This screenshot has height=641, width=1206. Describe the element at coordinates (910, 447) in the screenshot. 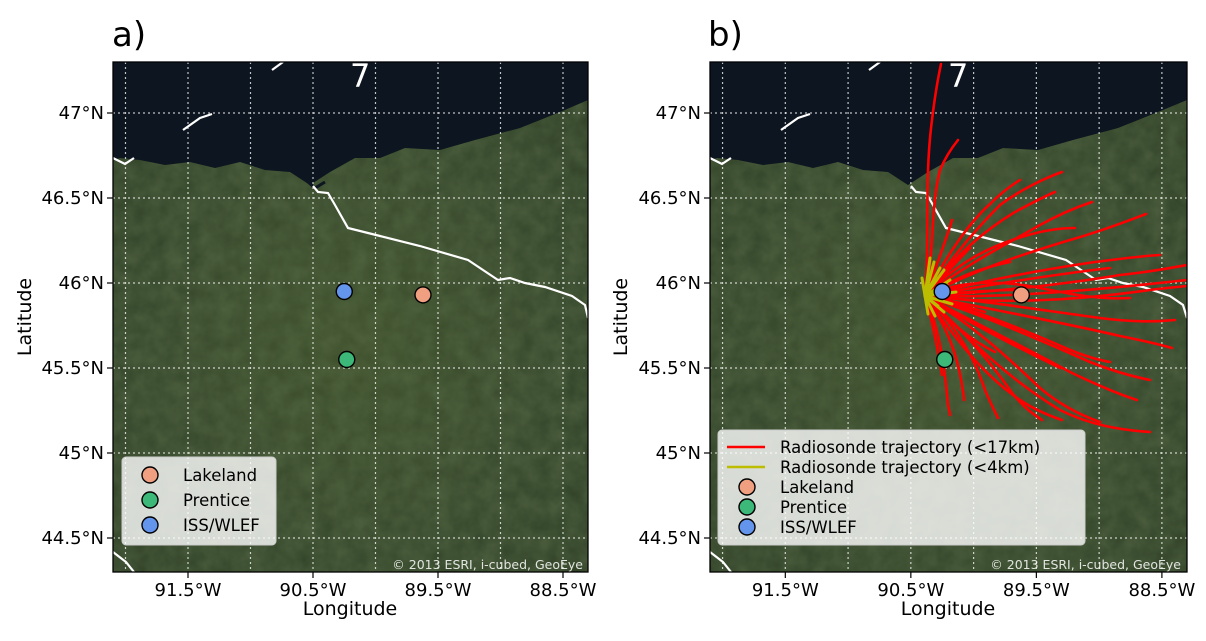

I see `legend-line-label: Radiosonde trajectory (<17km)` at that location.